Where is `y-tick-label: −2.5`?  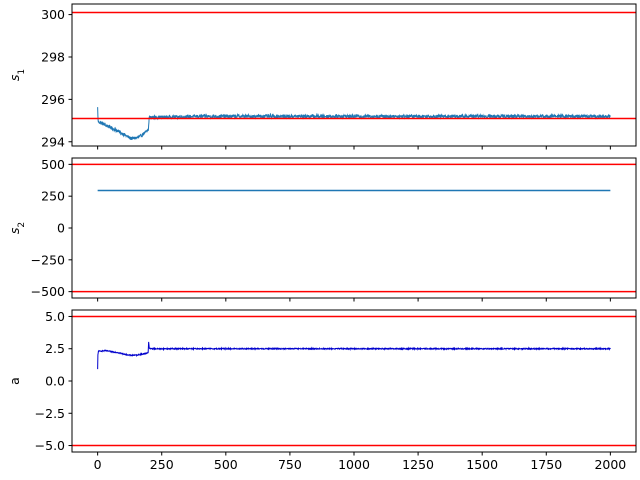 y-tick-label: −2.5 is located at coordinates (50, 413).